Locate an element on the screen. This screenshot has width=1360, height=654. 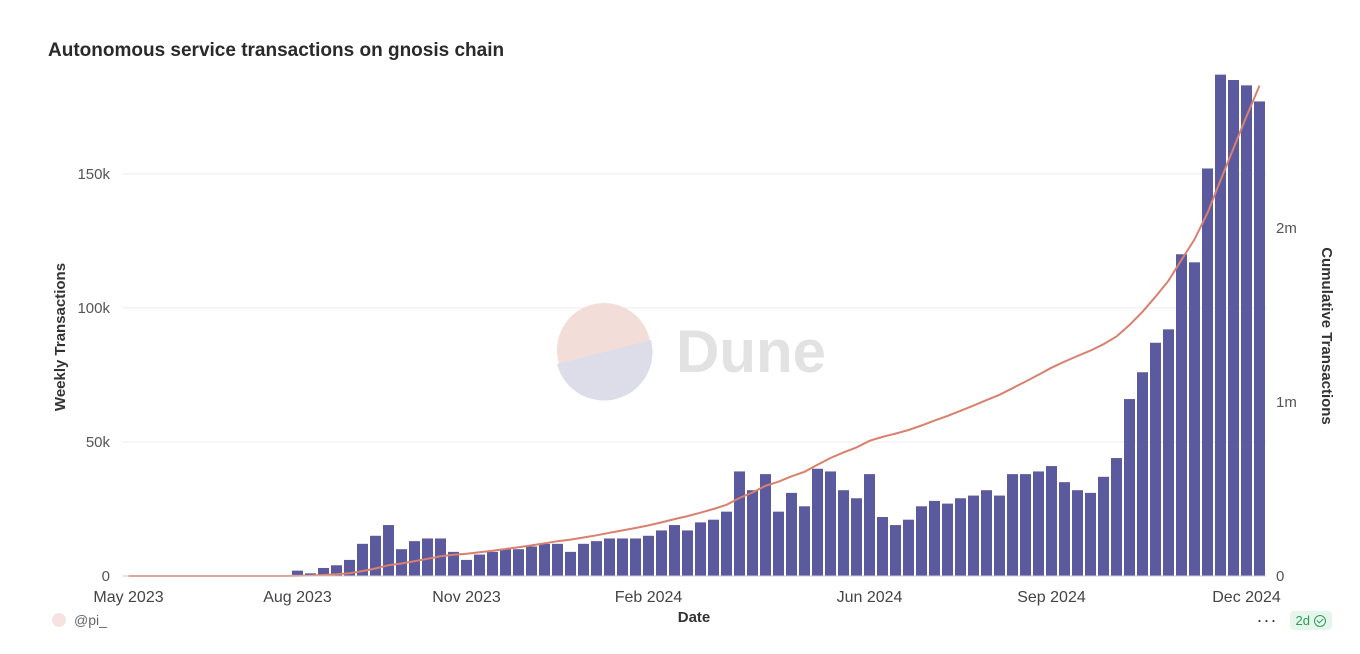
refresh-age-badge: 2d is located at coordinates (1310, 620).